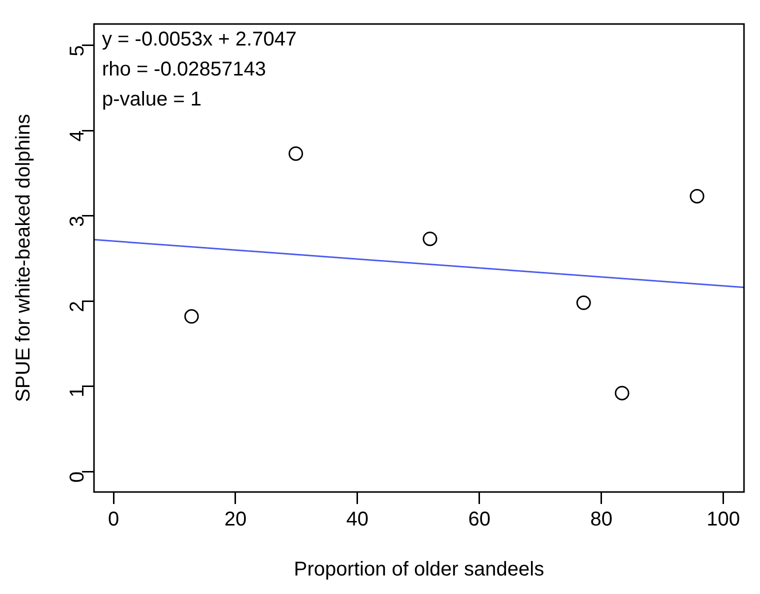 The width and height of the screenshot is (760, 594). I want to click on y-tick-label: 3, so click(77, 221).